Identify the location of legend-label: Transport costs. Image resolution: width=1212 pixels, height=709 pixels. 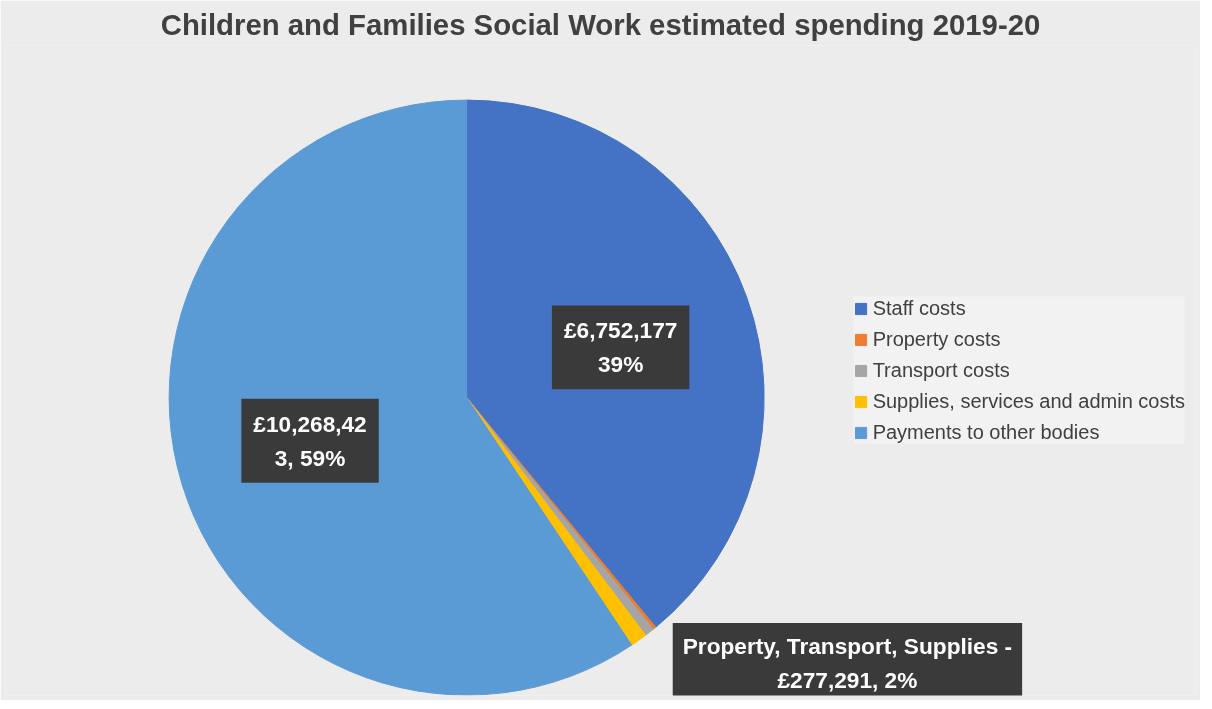
(941, 370).